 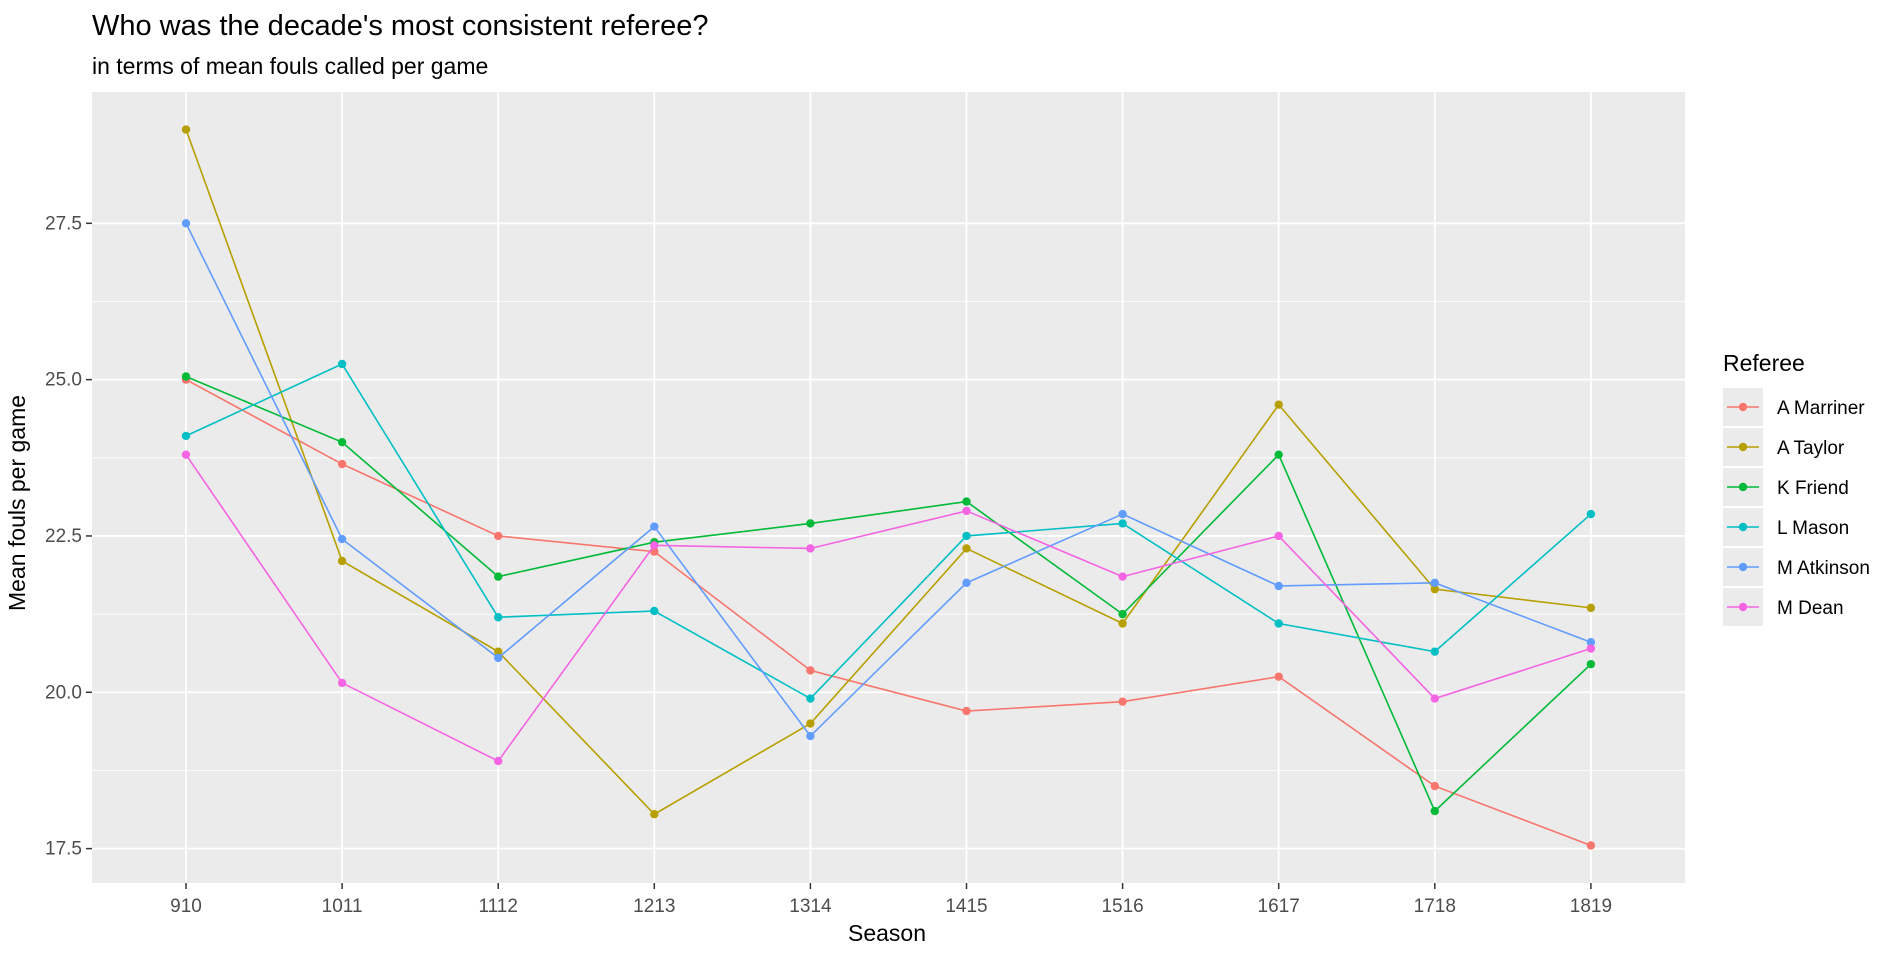 I want to click on legend-label-a-marriner: A Marriner, so click(x=1821, y=408).